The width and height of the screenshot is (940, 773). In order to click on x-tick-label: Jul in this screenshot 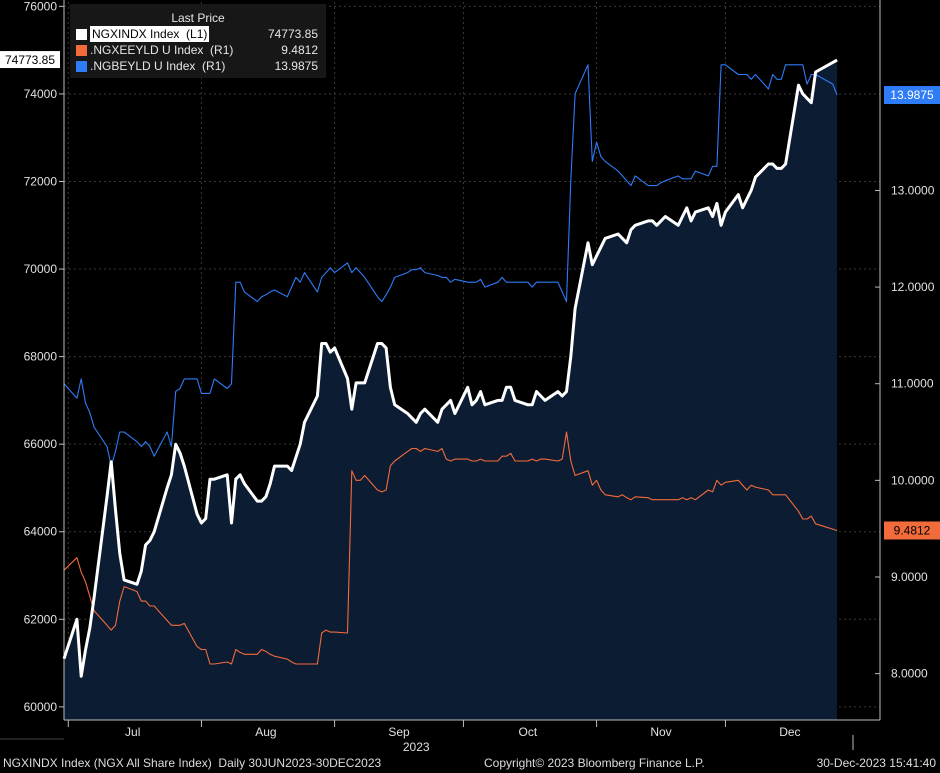, I will do `click(132, 732)`.